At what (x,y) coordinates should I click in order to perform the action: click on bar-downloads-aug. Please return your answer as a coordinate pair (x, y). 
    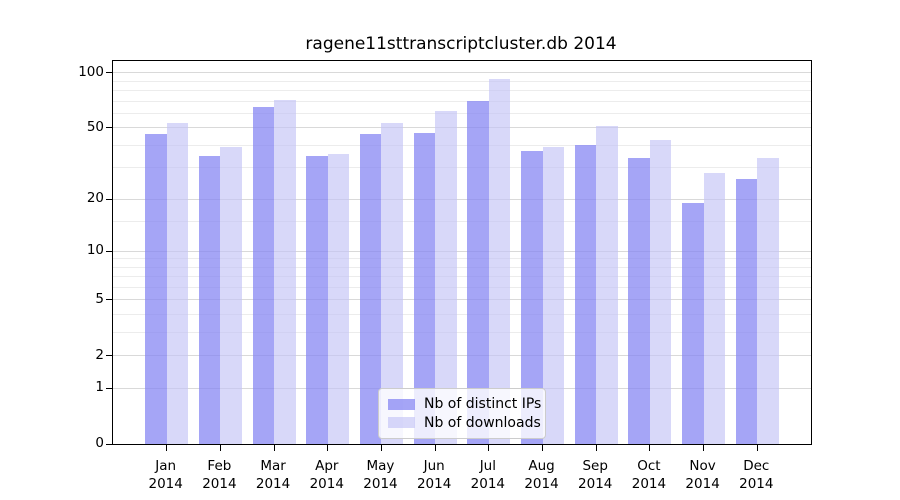
    Looking at the image, I should click on (553, 295).